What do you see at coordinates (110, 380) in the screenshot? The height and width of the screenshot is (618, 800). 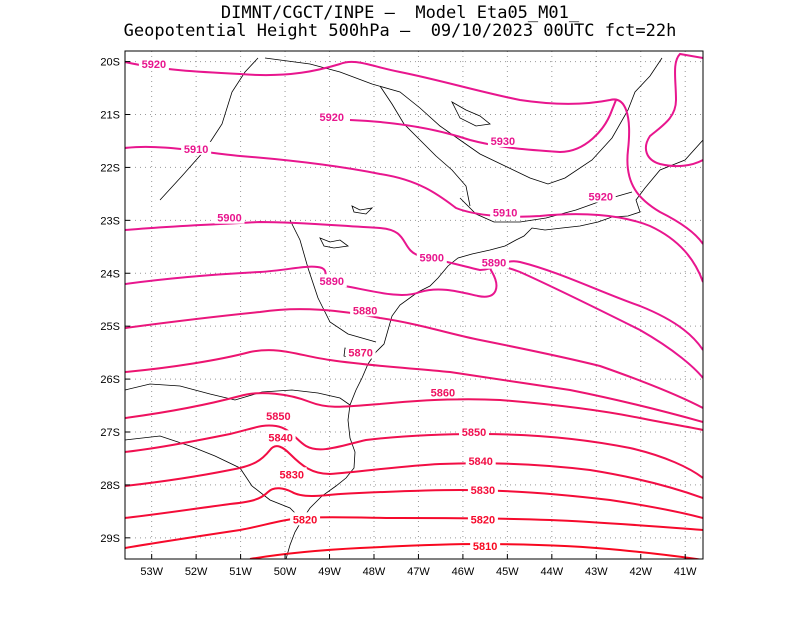 I see `y-tick-label: 26S` at bounding box center [110, 380].